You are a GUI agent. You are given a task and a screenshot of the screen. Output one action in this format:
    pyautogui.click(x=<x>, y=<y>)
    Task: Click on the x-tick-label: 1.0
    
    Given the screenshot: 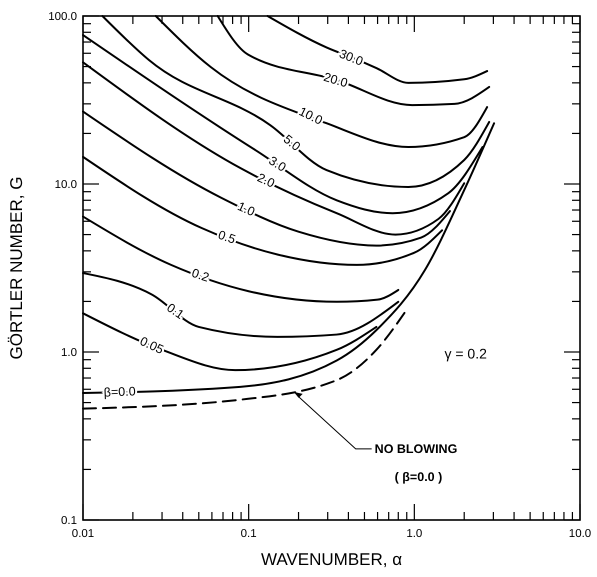 What is the action you would take?
    pyautogui.click(x=414, y=534)
    